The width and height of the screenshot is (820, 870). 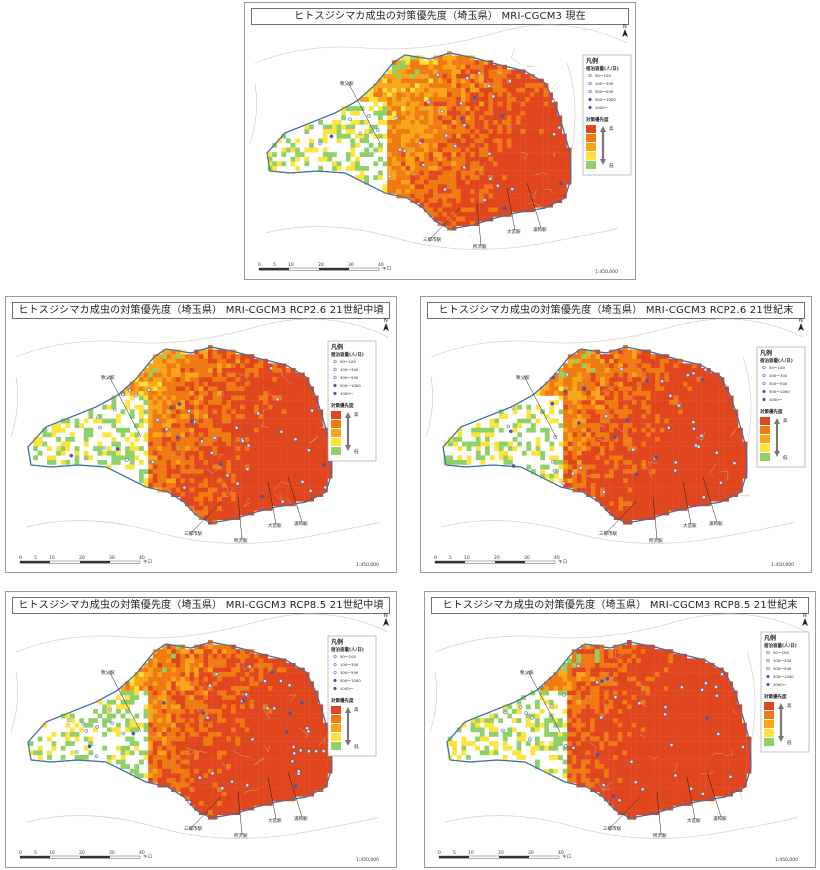 I want to click on legend-station-class: 500～1000, so click(x=605, y=99).